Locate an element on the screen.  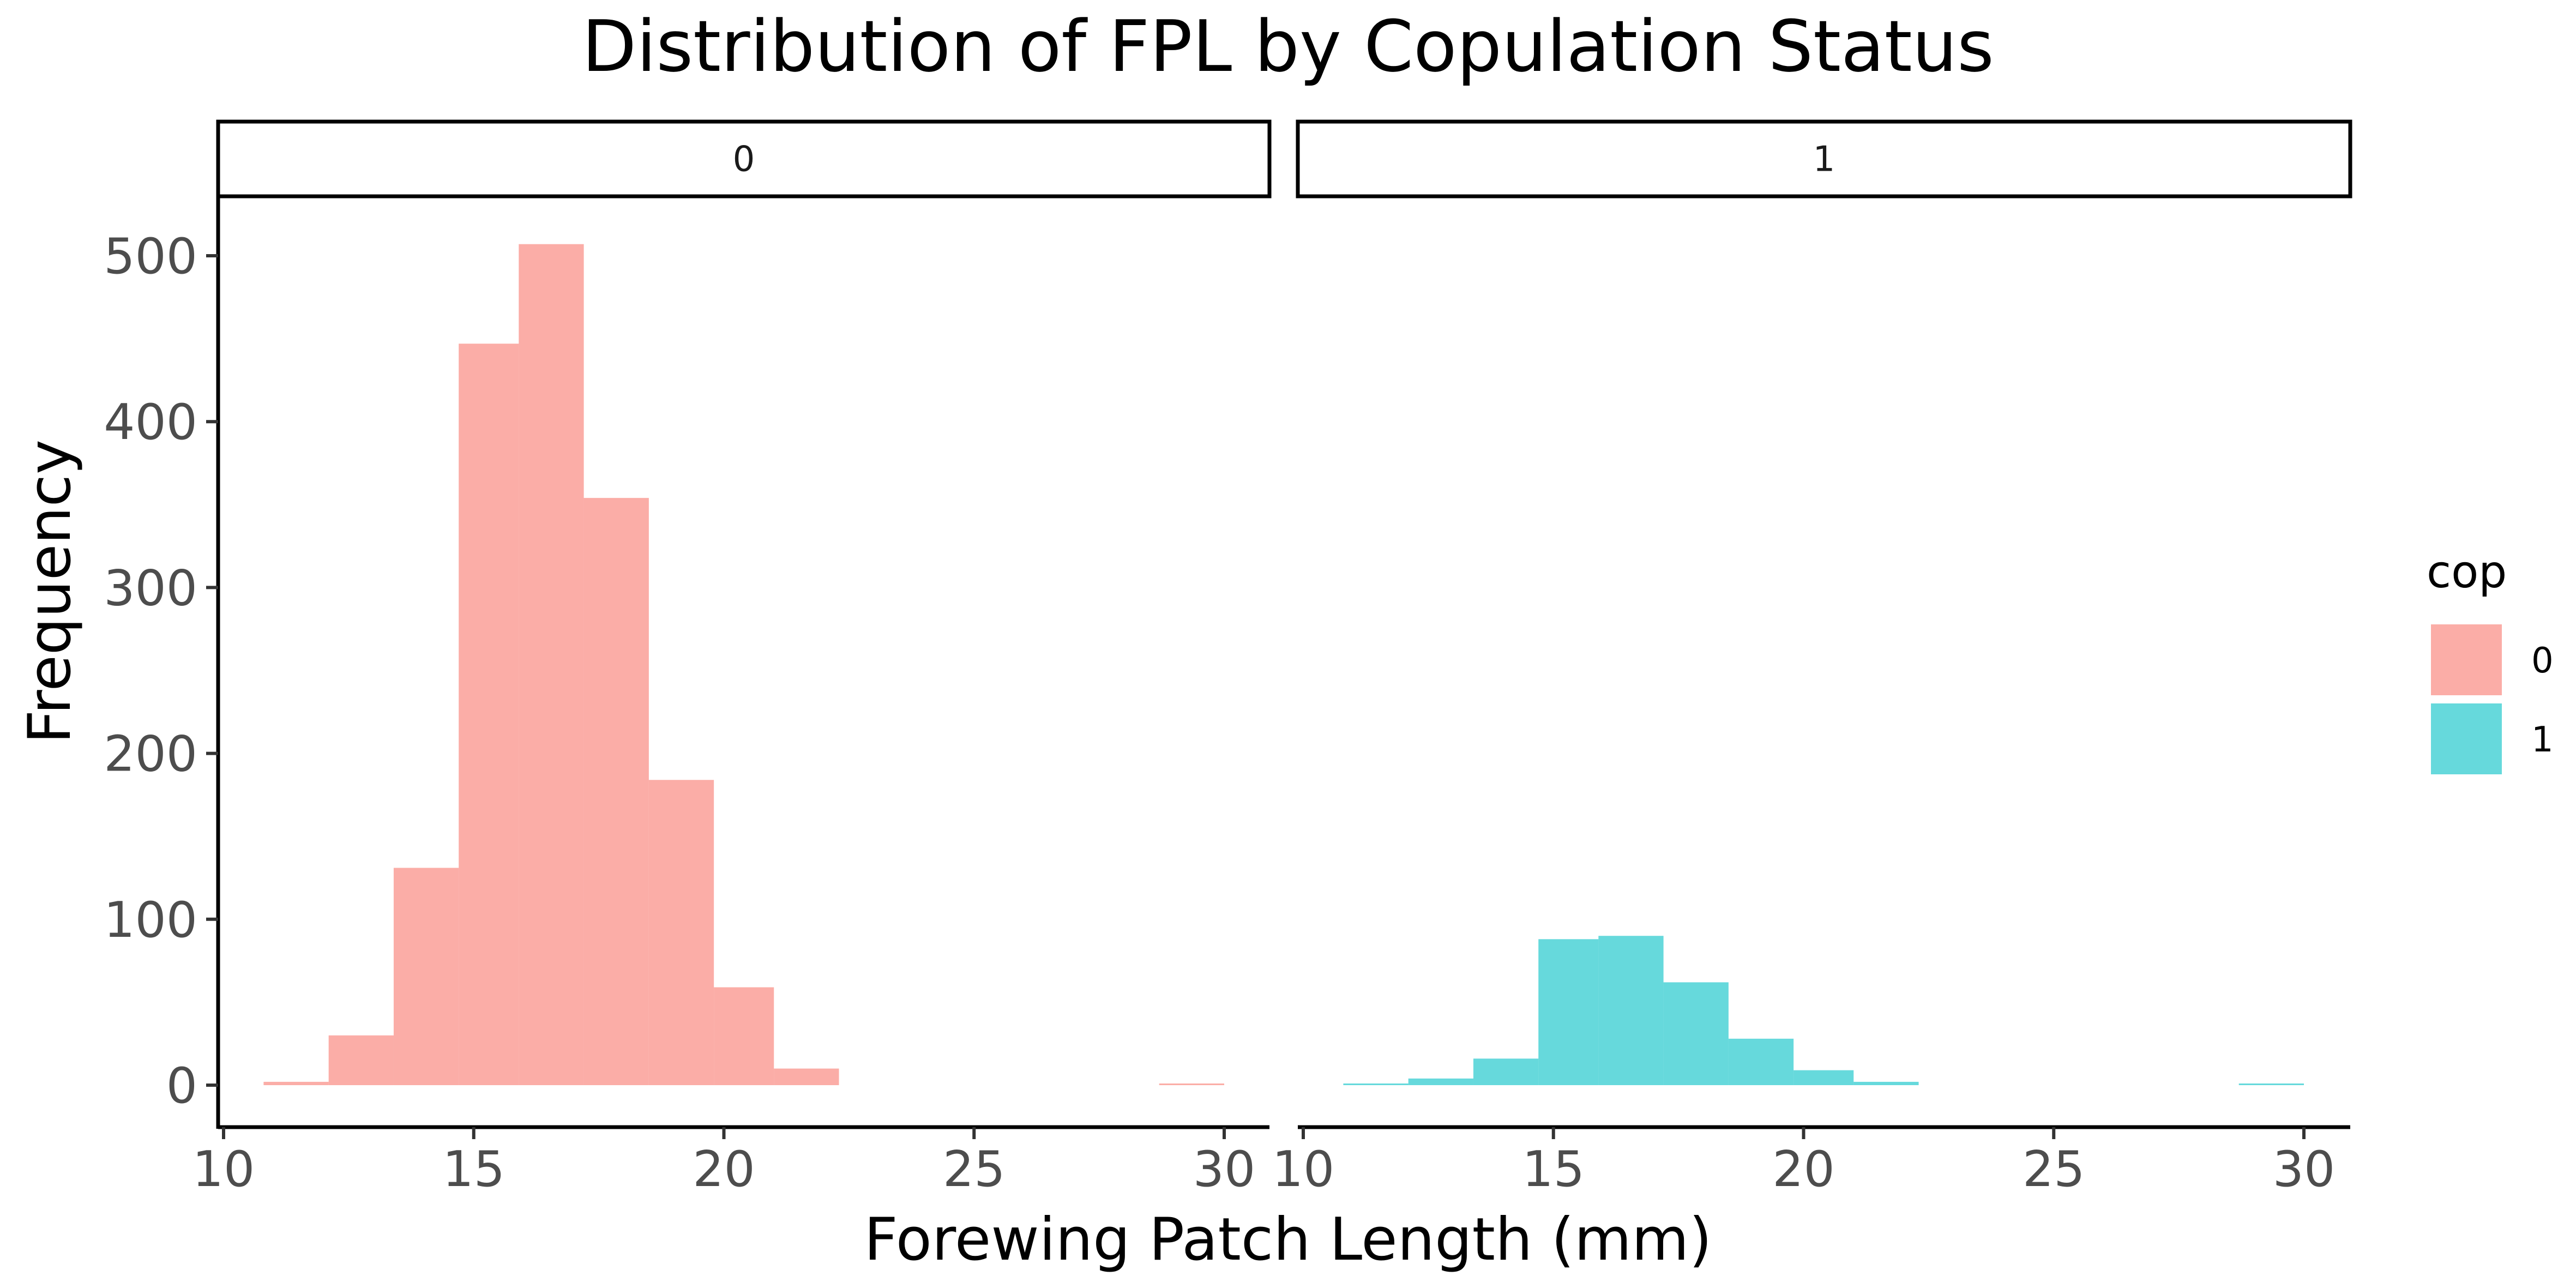
y-tick-label: 200 is located at coordinates (150, 754).